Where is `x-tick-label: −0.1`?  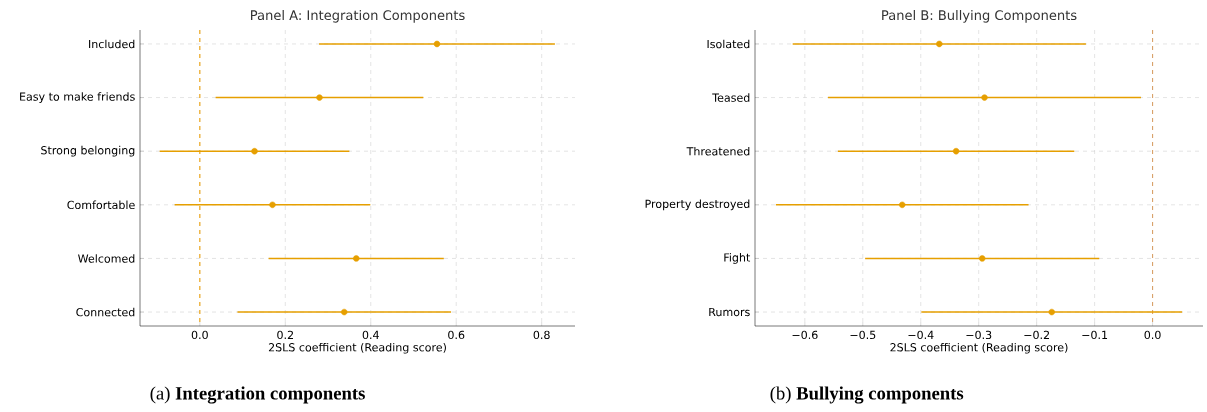 x-tick-label: −0.1 is located at coordinates (1095, 335).